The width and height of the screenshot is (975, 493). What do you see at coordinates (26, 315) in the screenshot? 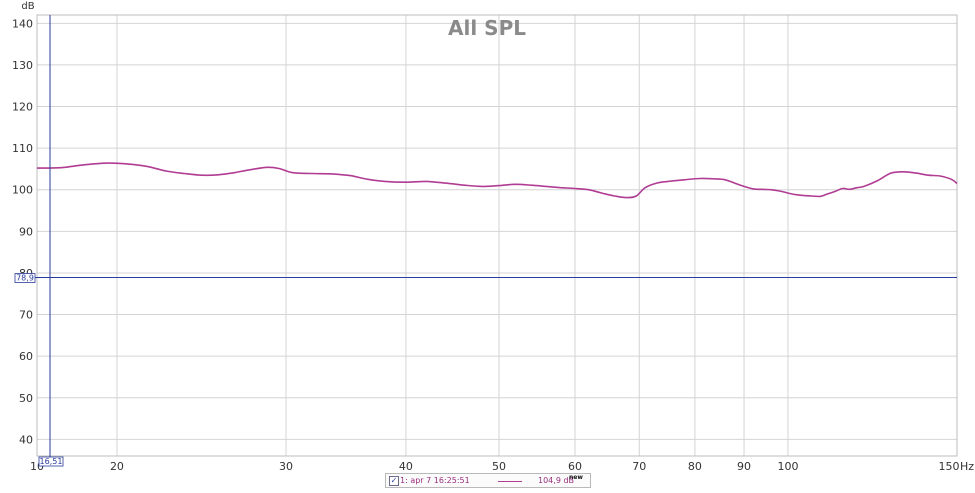
I see `y-tick-label: 70` at bounding box center [26, 315].